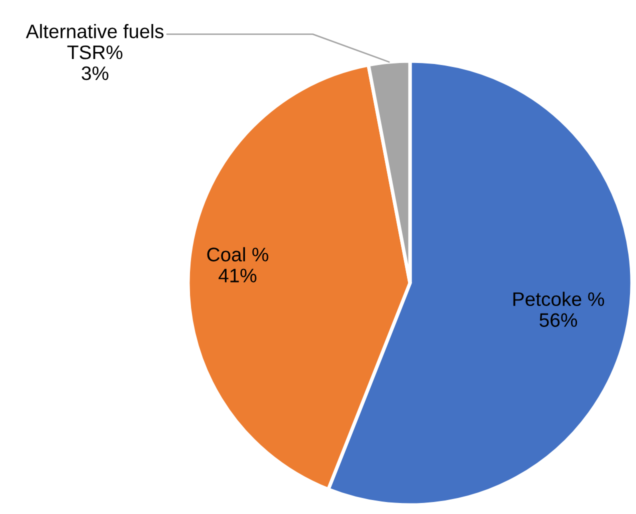  I want to click on slice-label: Alternative fuels TSR%, so click(95, 42).